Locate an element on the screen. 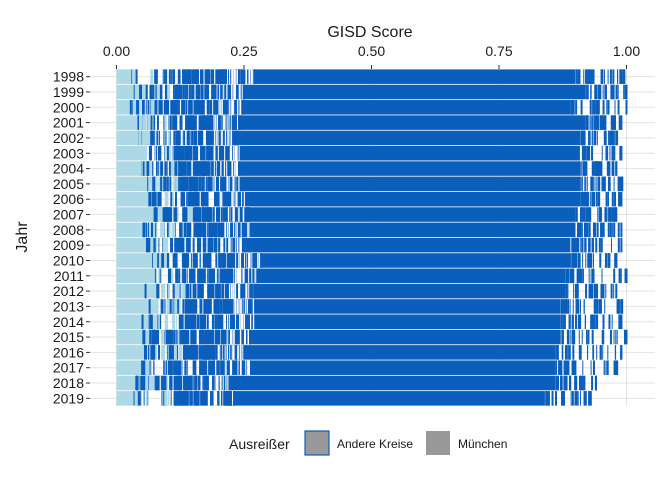 This screenshot has width=672, height=485. y-tick-label: 2005 is located at coordinates (68, 184).